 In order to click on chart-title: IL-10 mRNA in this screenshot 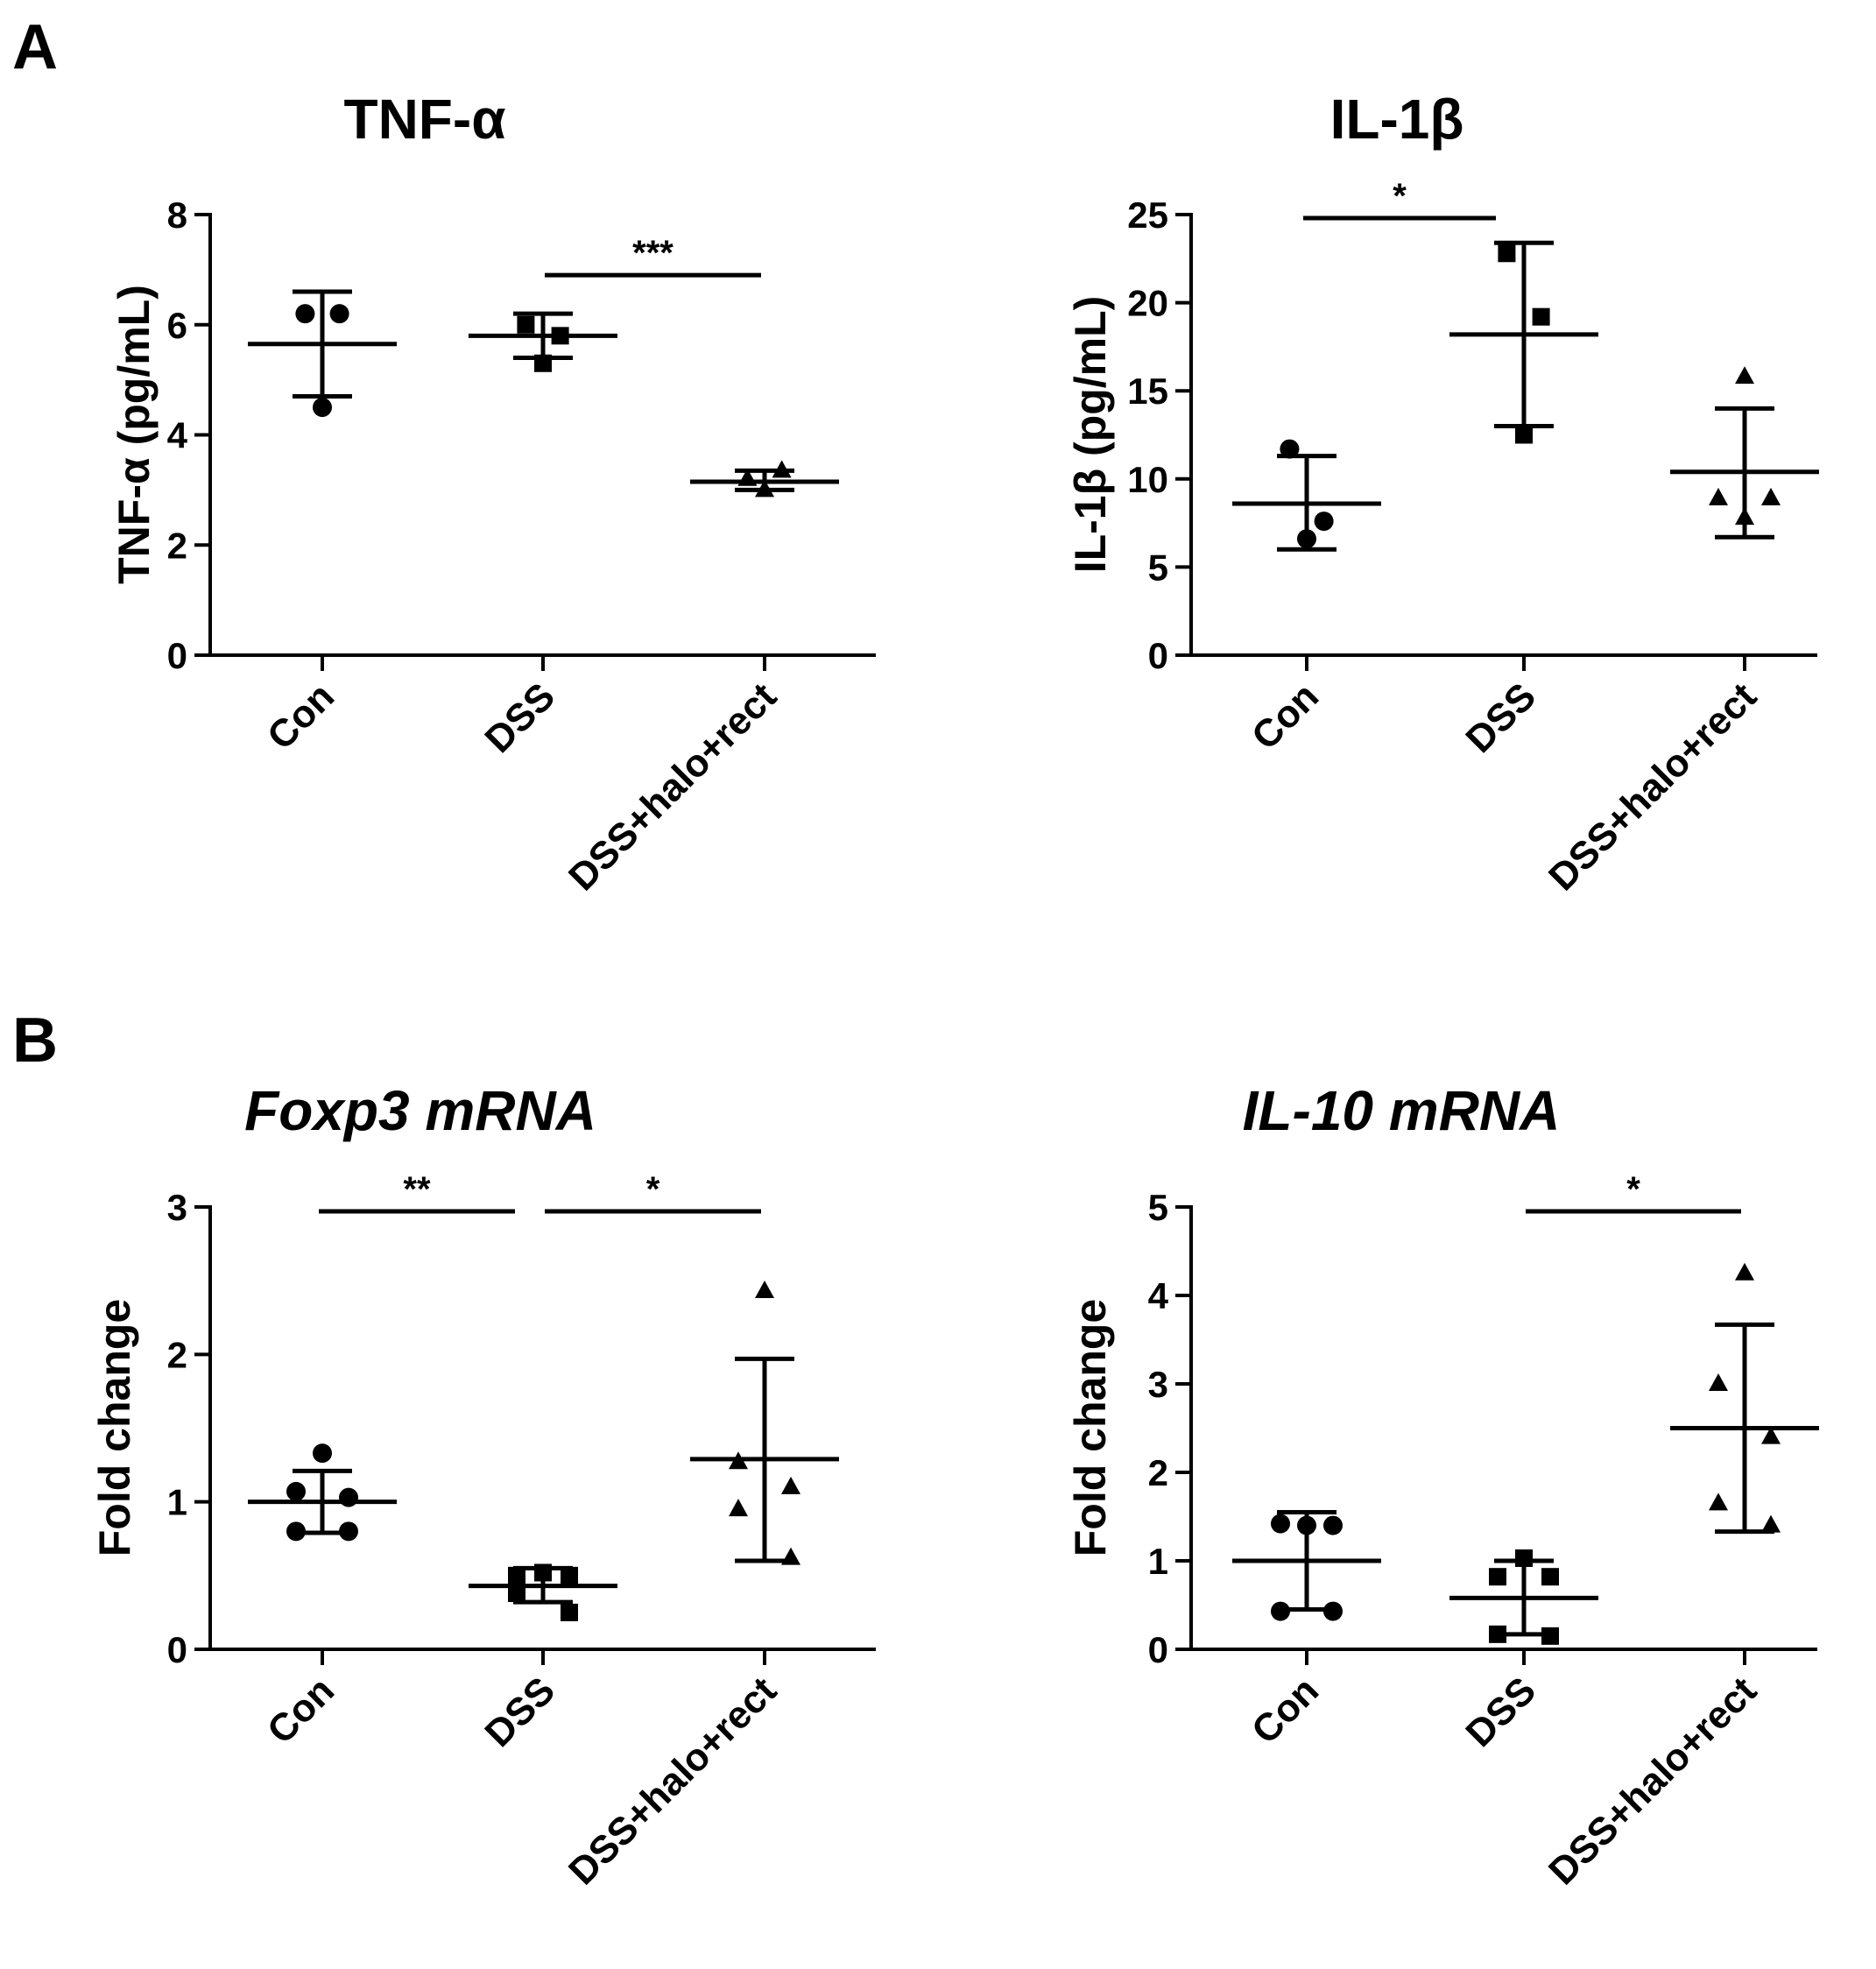, I will do `click(1402, 1110)`.